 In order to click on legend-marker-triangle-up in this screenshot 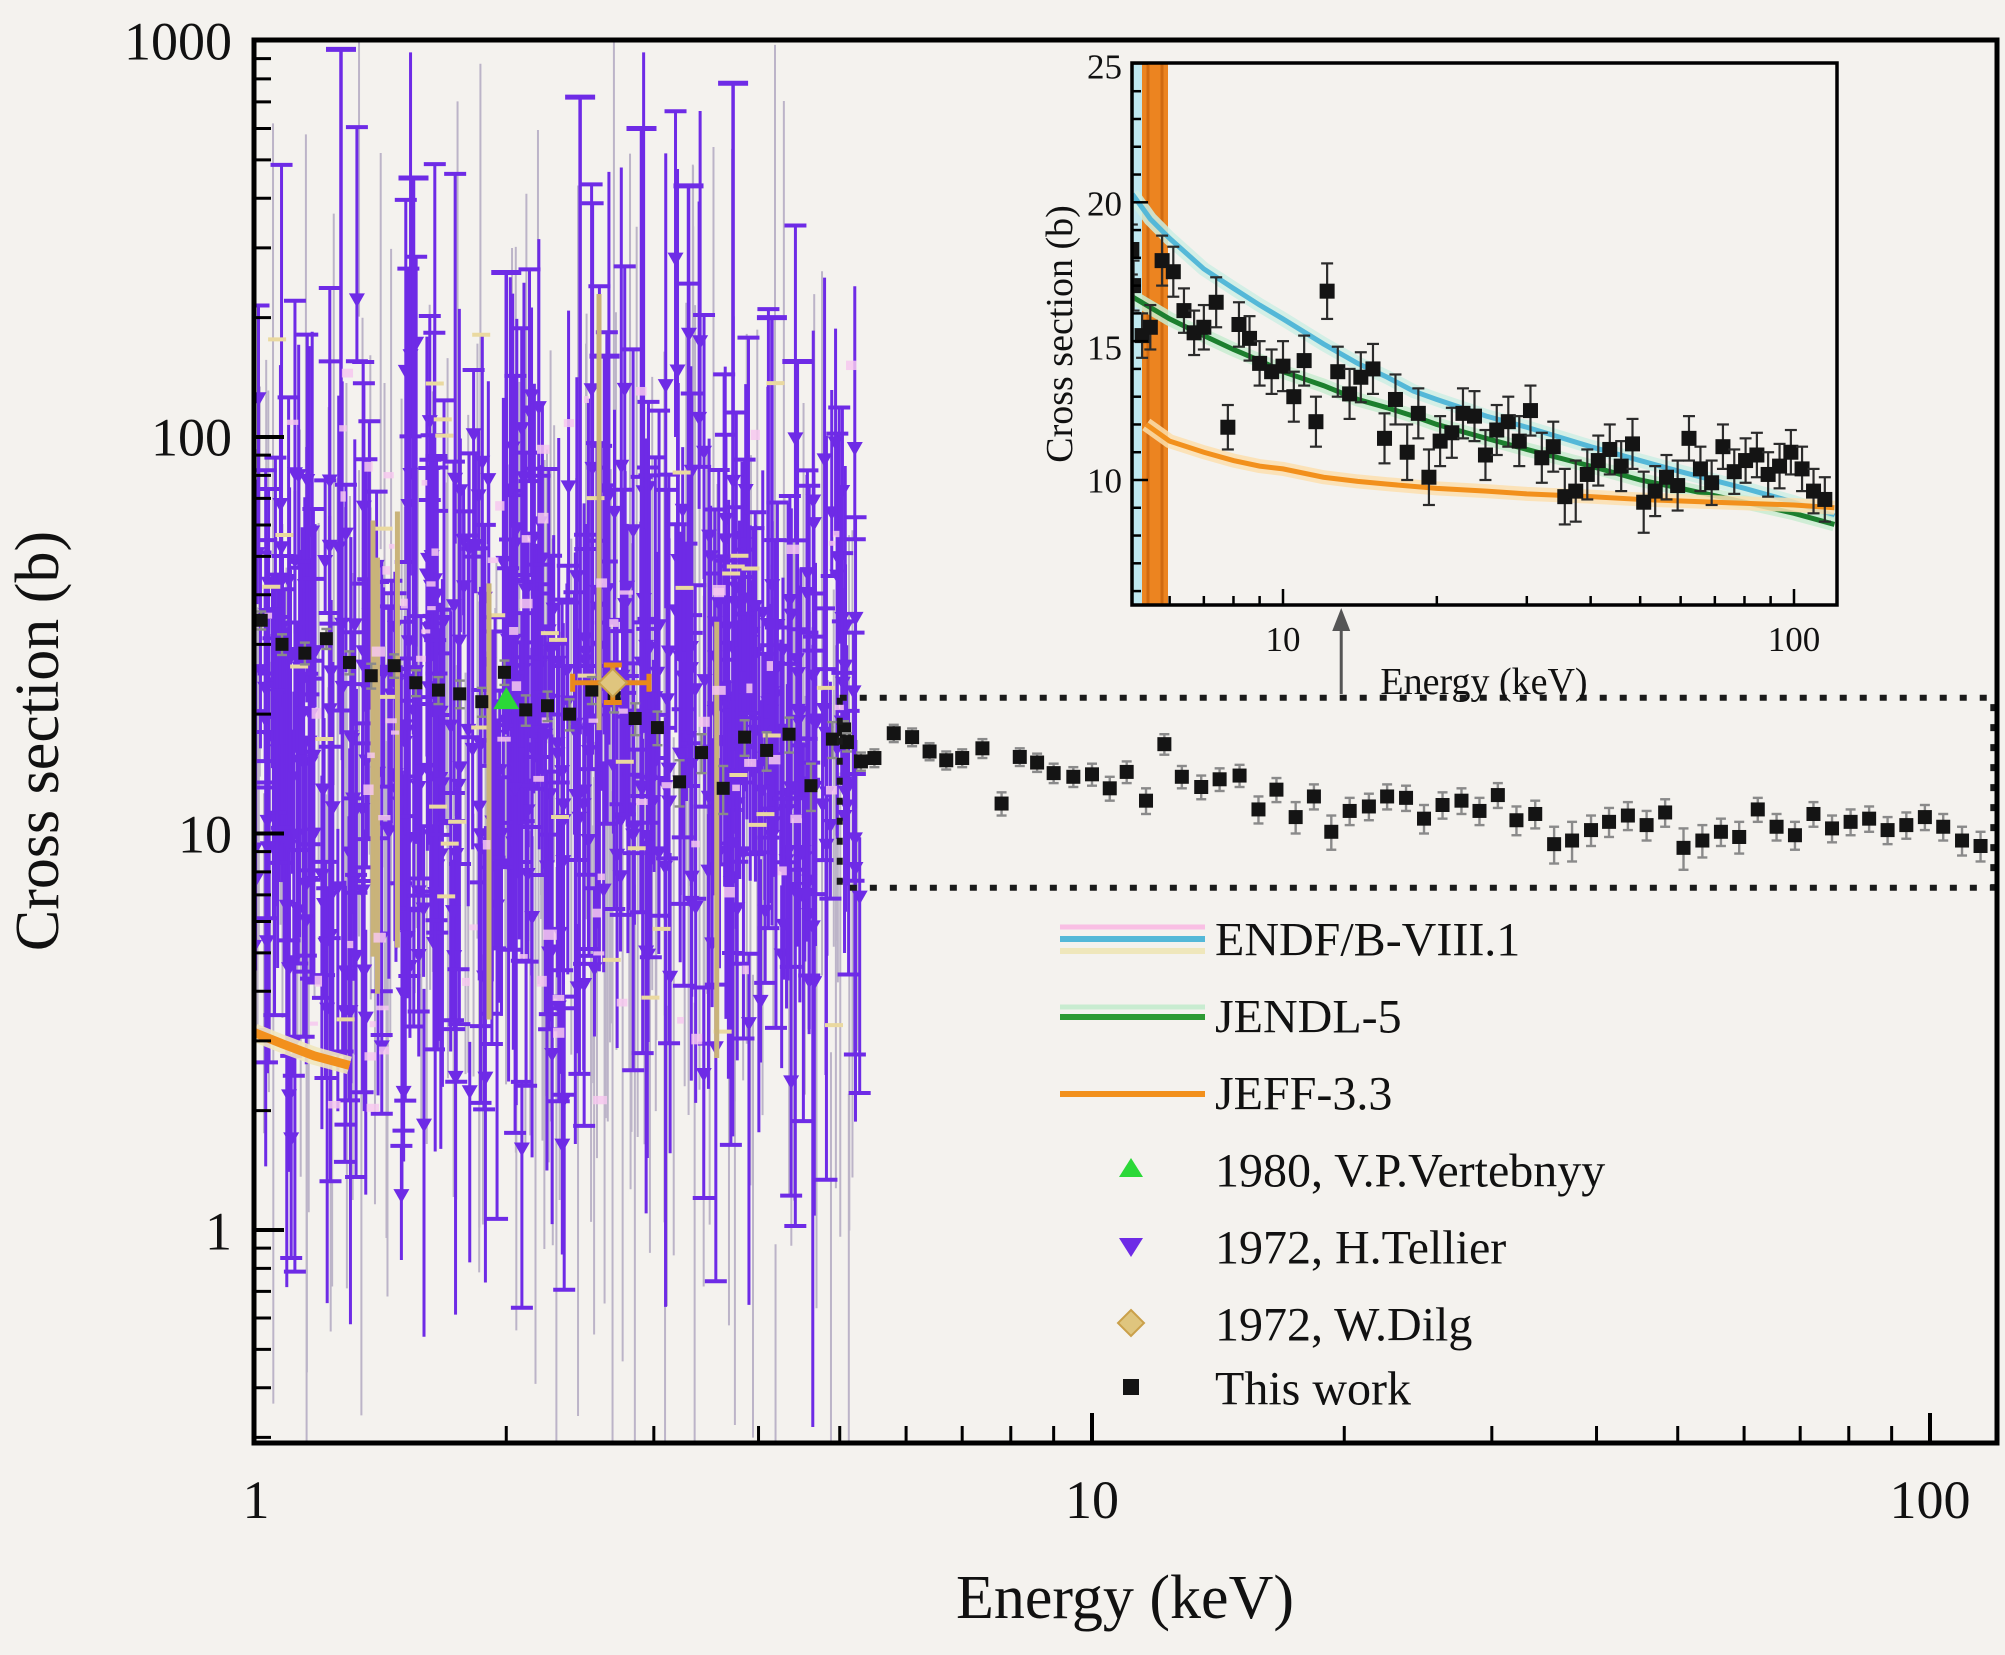, I will do `click(1131, 1167)`.